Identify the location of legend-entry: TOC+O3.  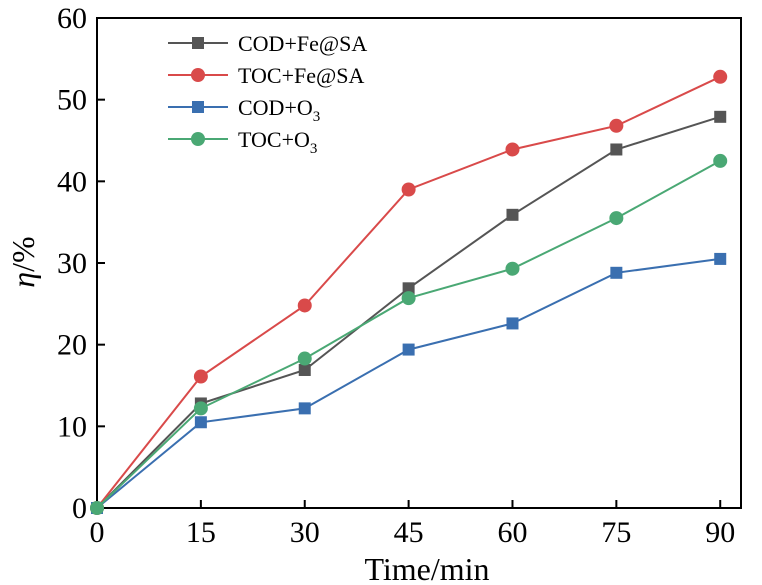
(242, 142).